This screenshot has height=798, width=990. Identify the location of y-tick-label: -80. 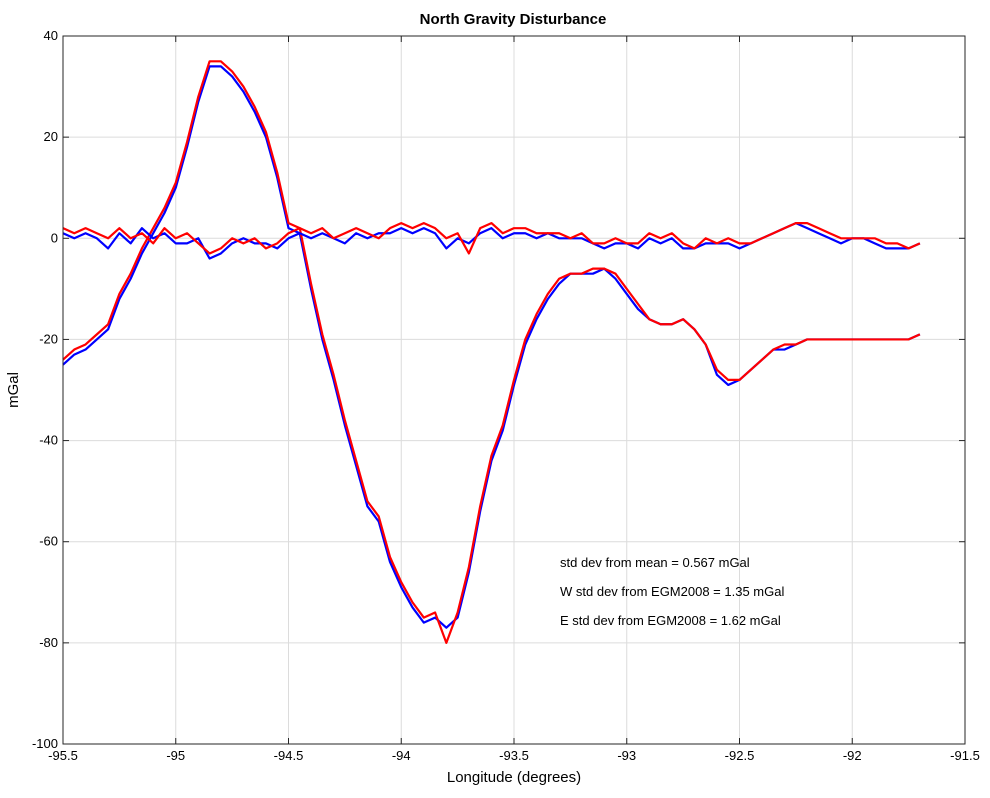
(48, 642).